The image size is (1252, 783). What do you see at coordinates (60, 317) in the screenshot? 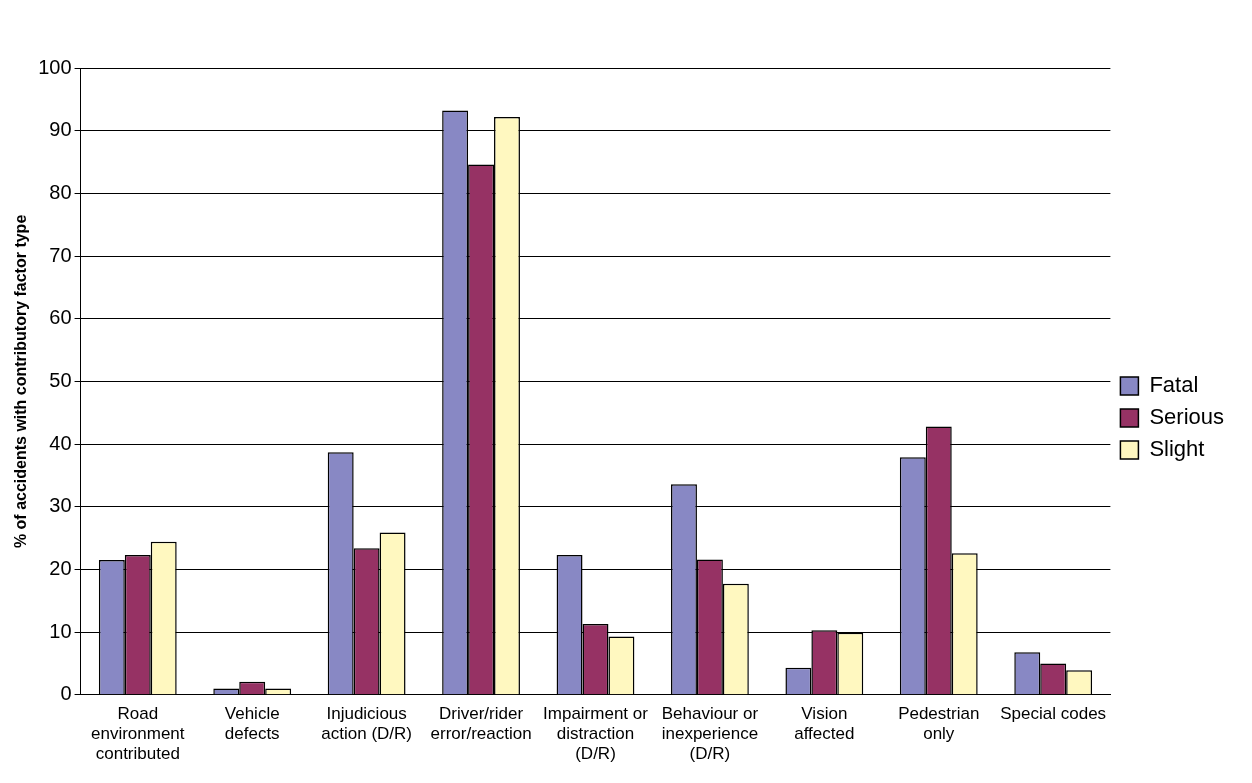
I see `y-tick-label: 60` at bounding box center [60, 317].